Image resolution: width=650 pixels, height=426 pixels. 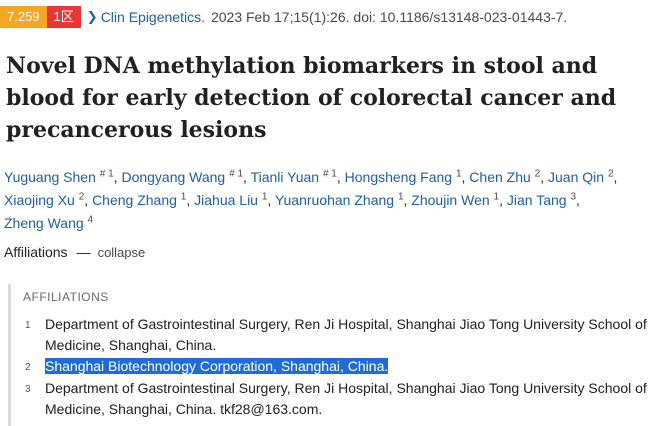 I want to click on affiliation-number: 1, so click(x=28, y=325).